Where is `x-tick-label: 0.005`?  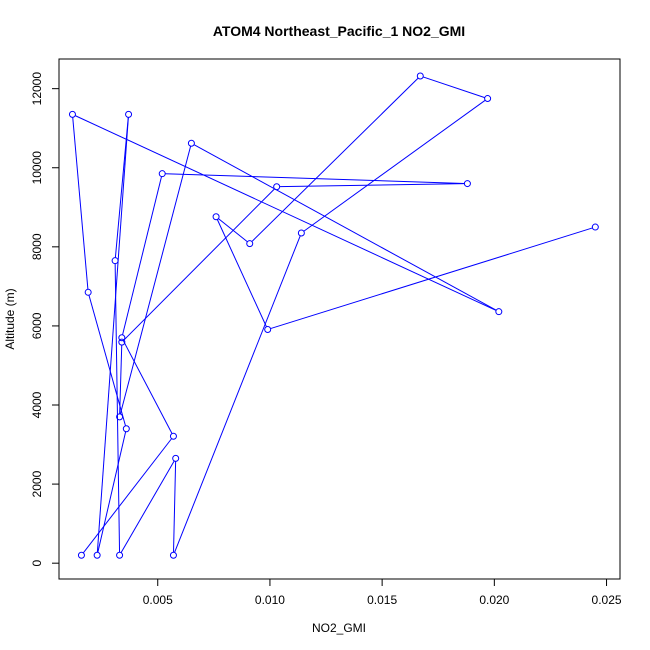 x-tick-label: 0.005 is located at coordinates (158, 600).